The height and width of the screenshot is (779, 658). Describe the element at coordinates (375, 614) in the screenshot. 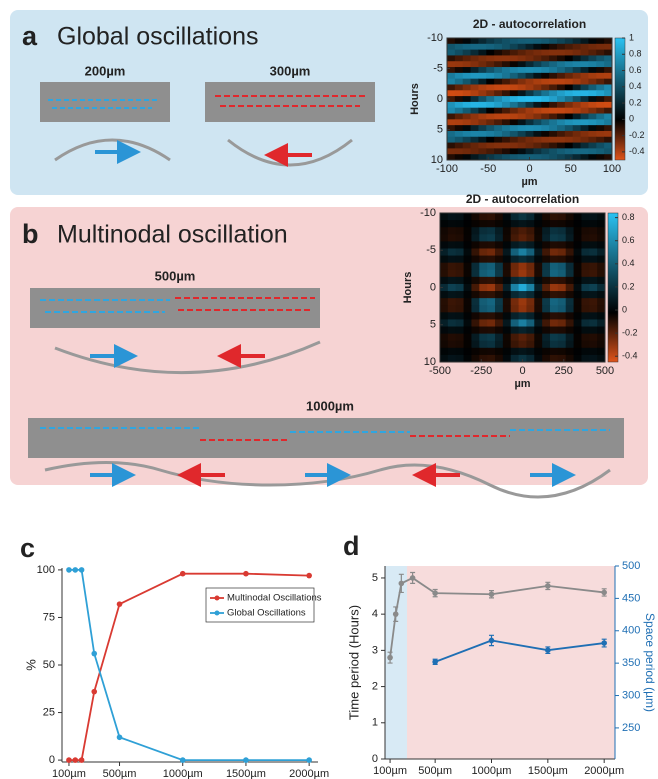

I see `y-tick-label: 4` at that location.